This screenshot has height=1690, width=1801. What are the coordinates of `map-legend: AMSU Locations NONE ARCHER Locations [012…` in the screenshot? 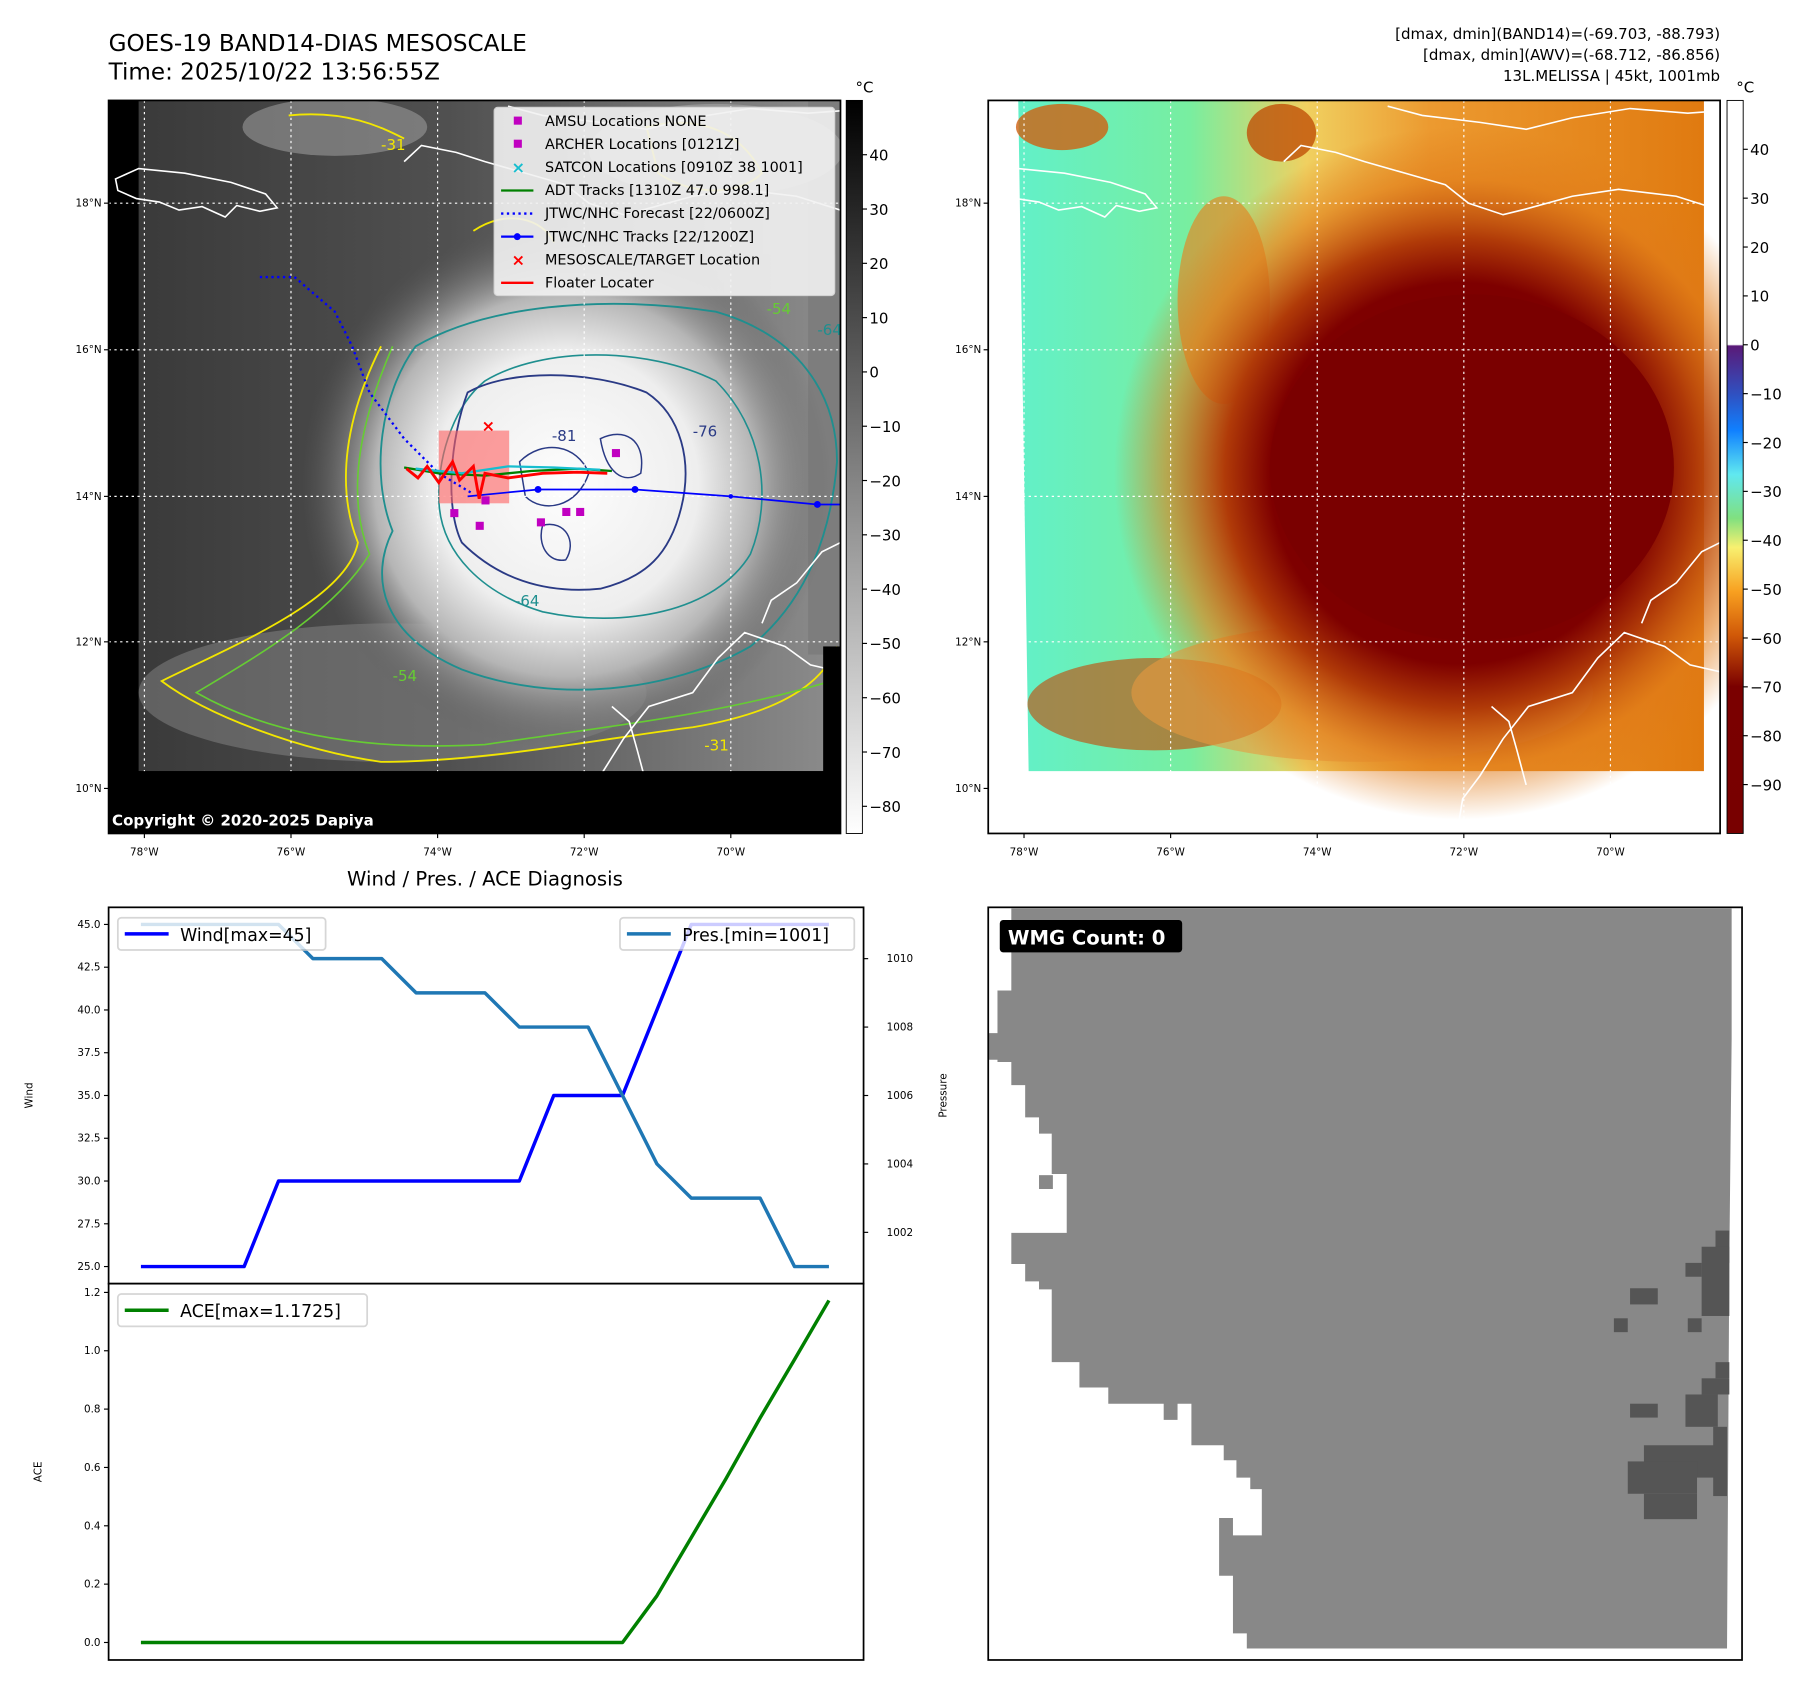 It's located at (664, 201).